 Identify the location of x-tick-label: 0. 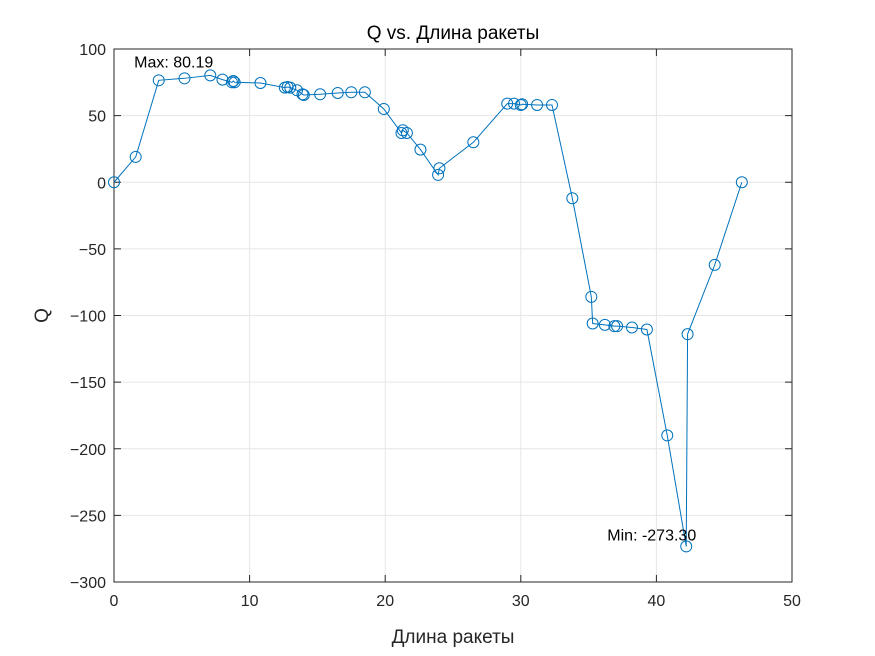
(114, 601).